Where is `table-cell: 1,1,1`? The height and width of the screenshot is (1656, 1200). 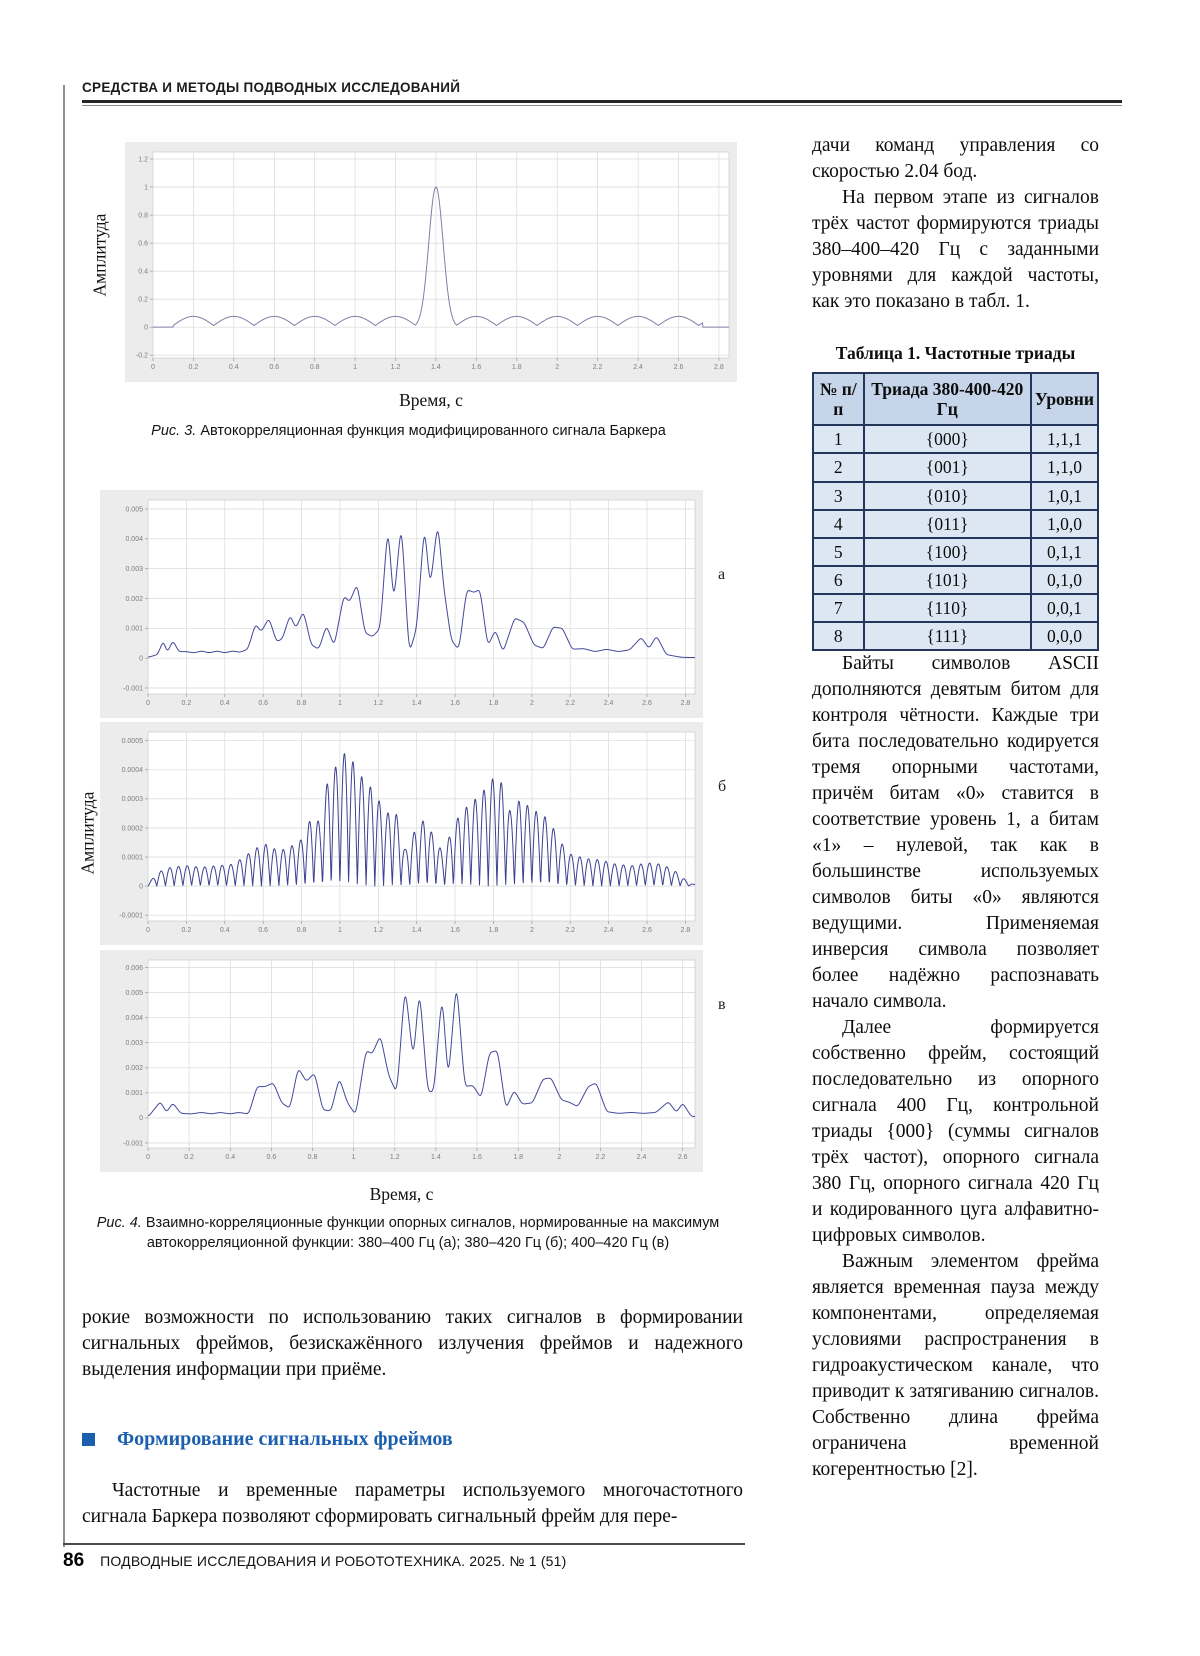 table-cell: 1,1,1 is located at coordinates (1064, 439).